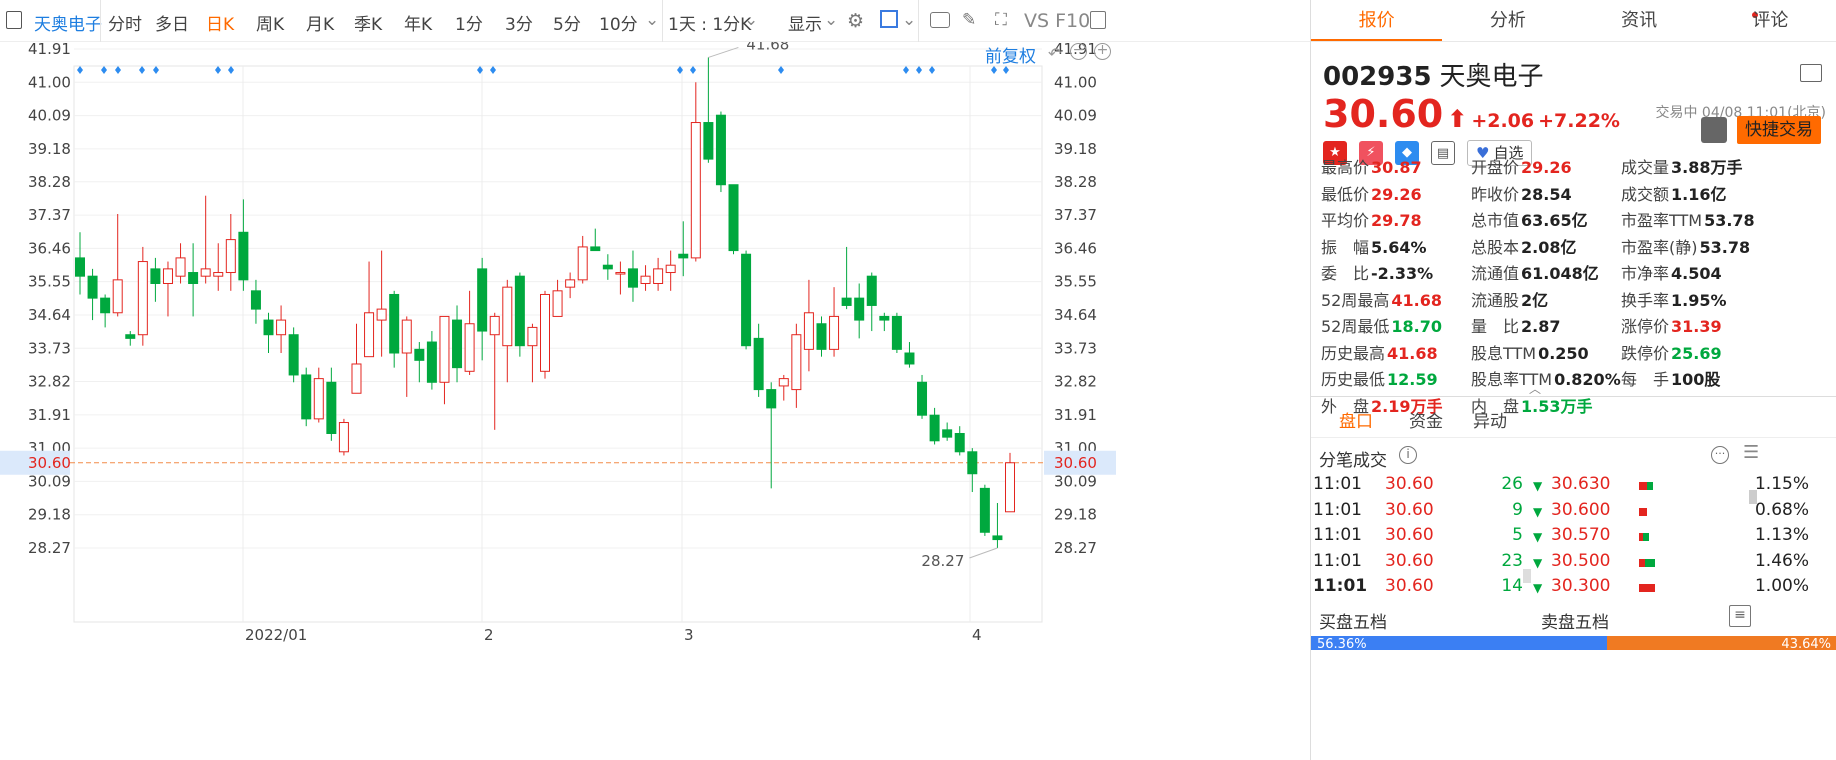 The width and height of the screenshot is (1836, 760). Describe the element at coordinates (1078, 51) in the screenshot. I see `zoom-out-icon: −` at that location.